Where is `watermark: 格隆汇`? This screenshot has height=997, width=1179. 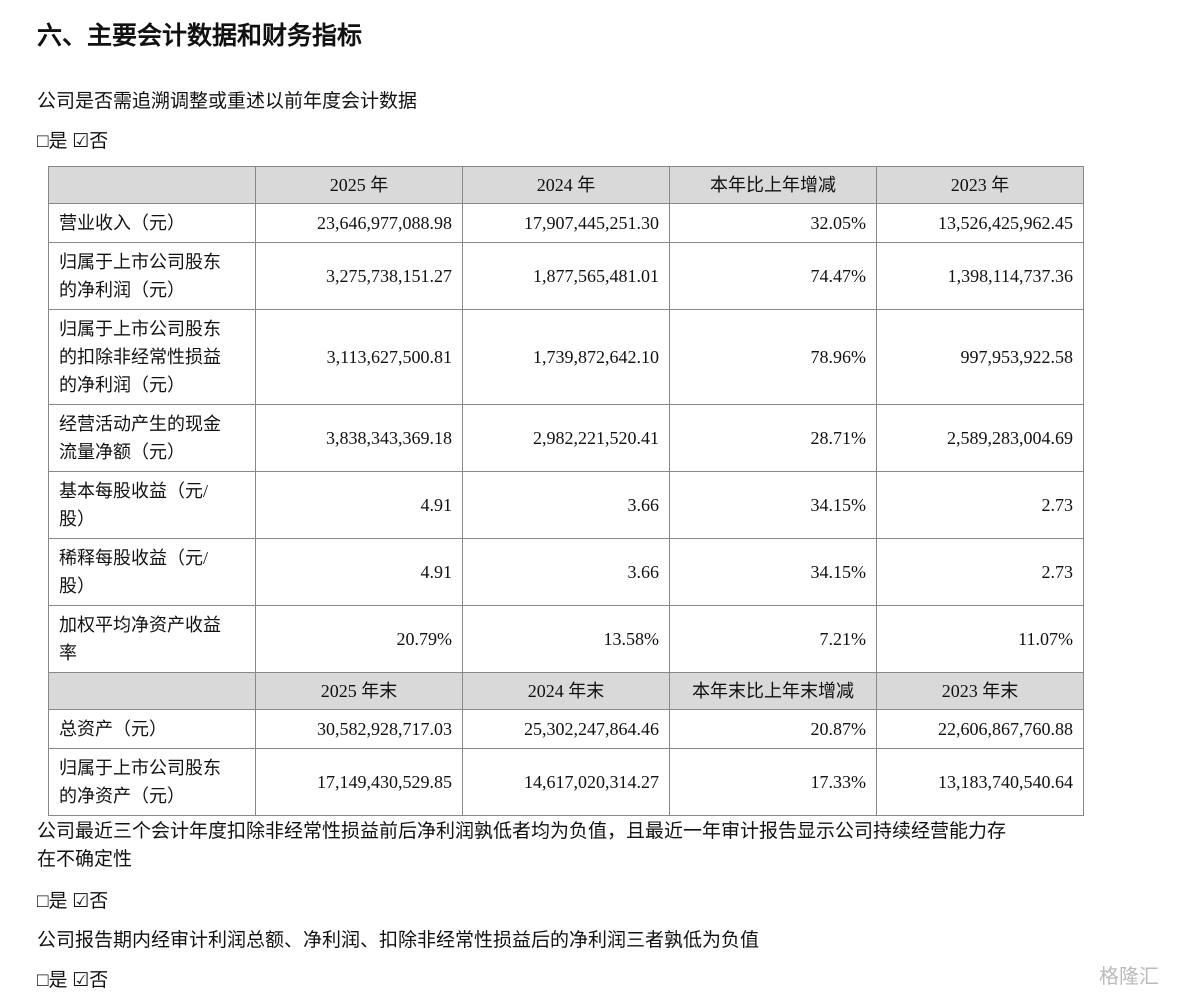
watermark: 格隆汇 is located at coordinates (1129, 976).